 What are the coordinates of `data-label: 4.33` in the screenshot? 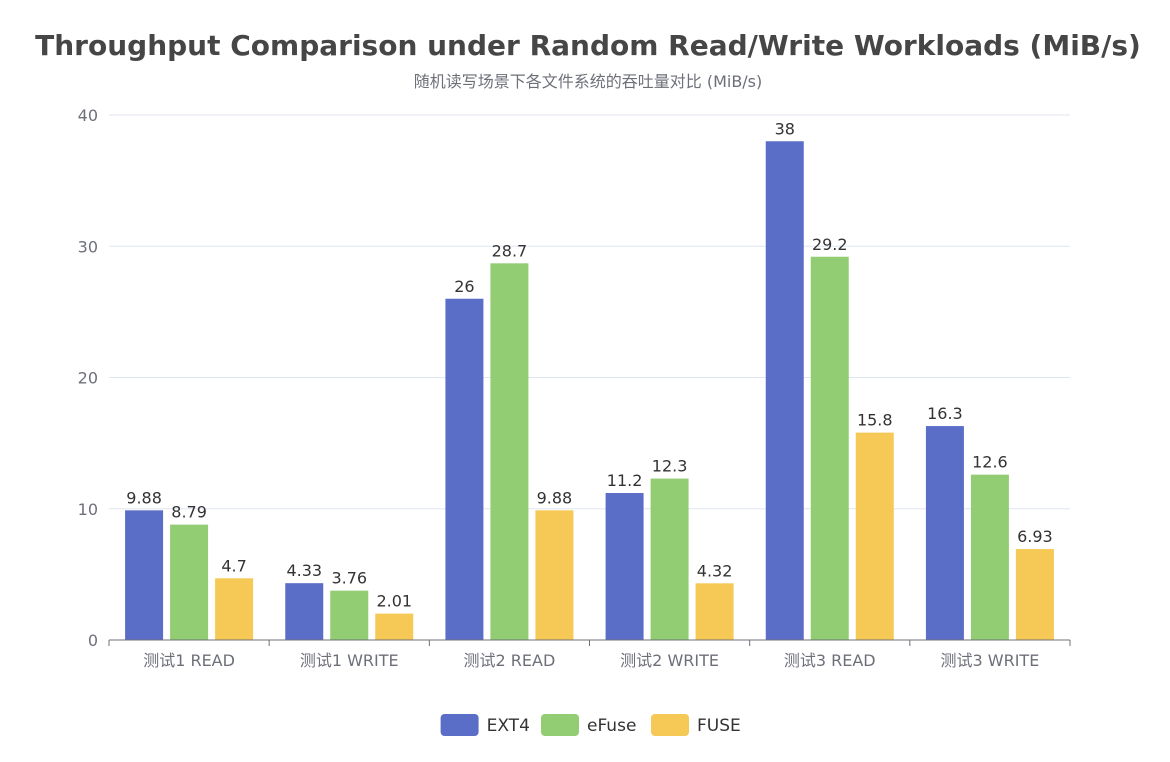 It's located at (304, 570).